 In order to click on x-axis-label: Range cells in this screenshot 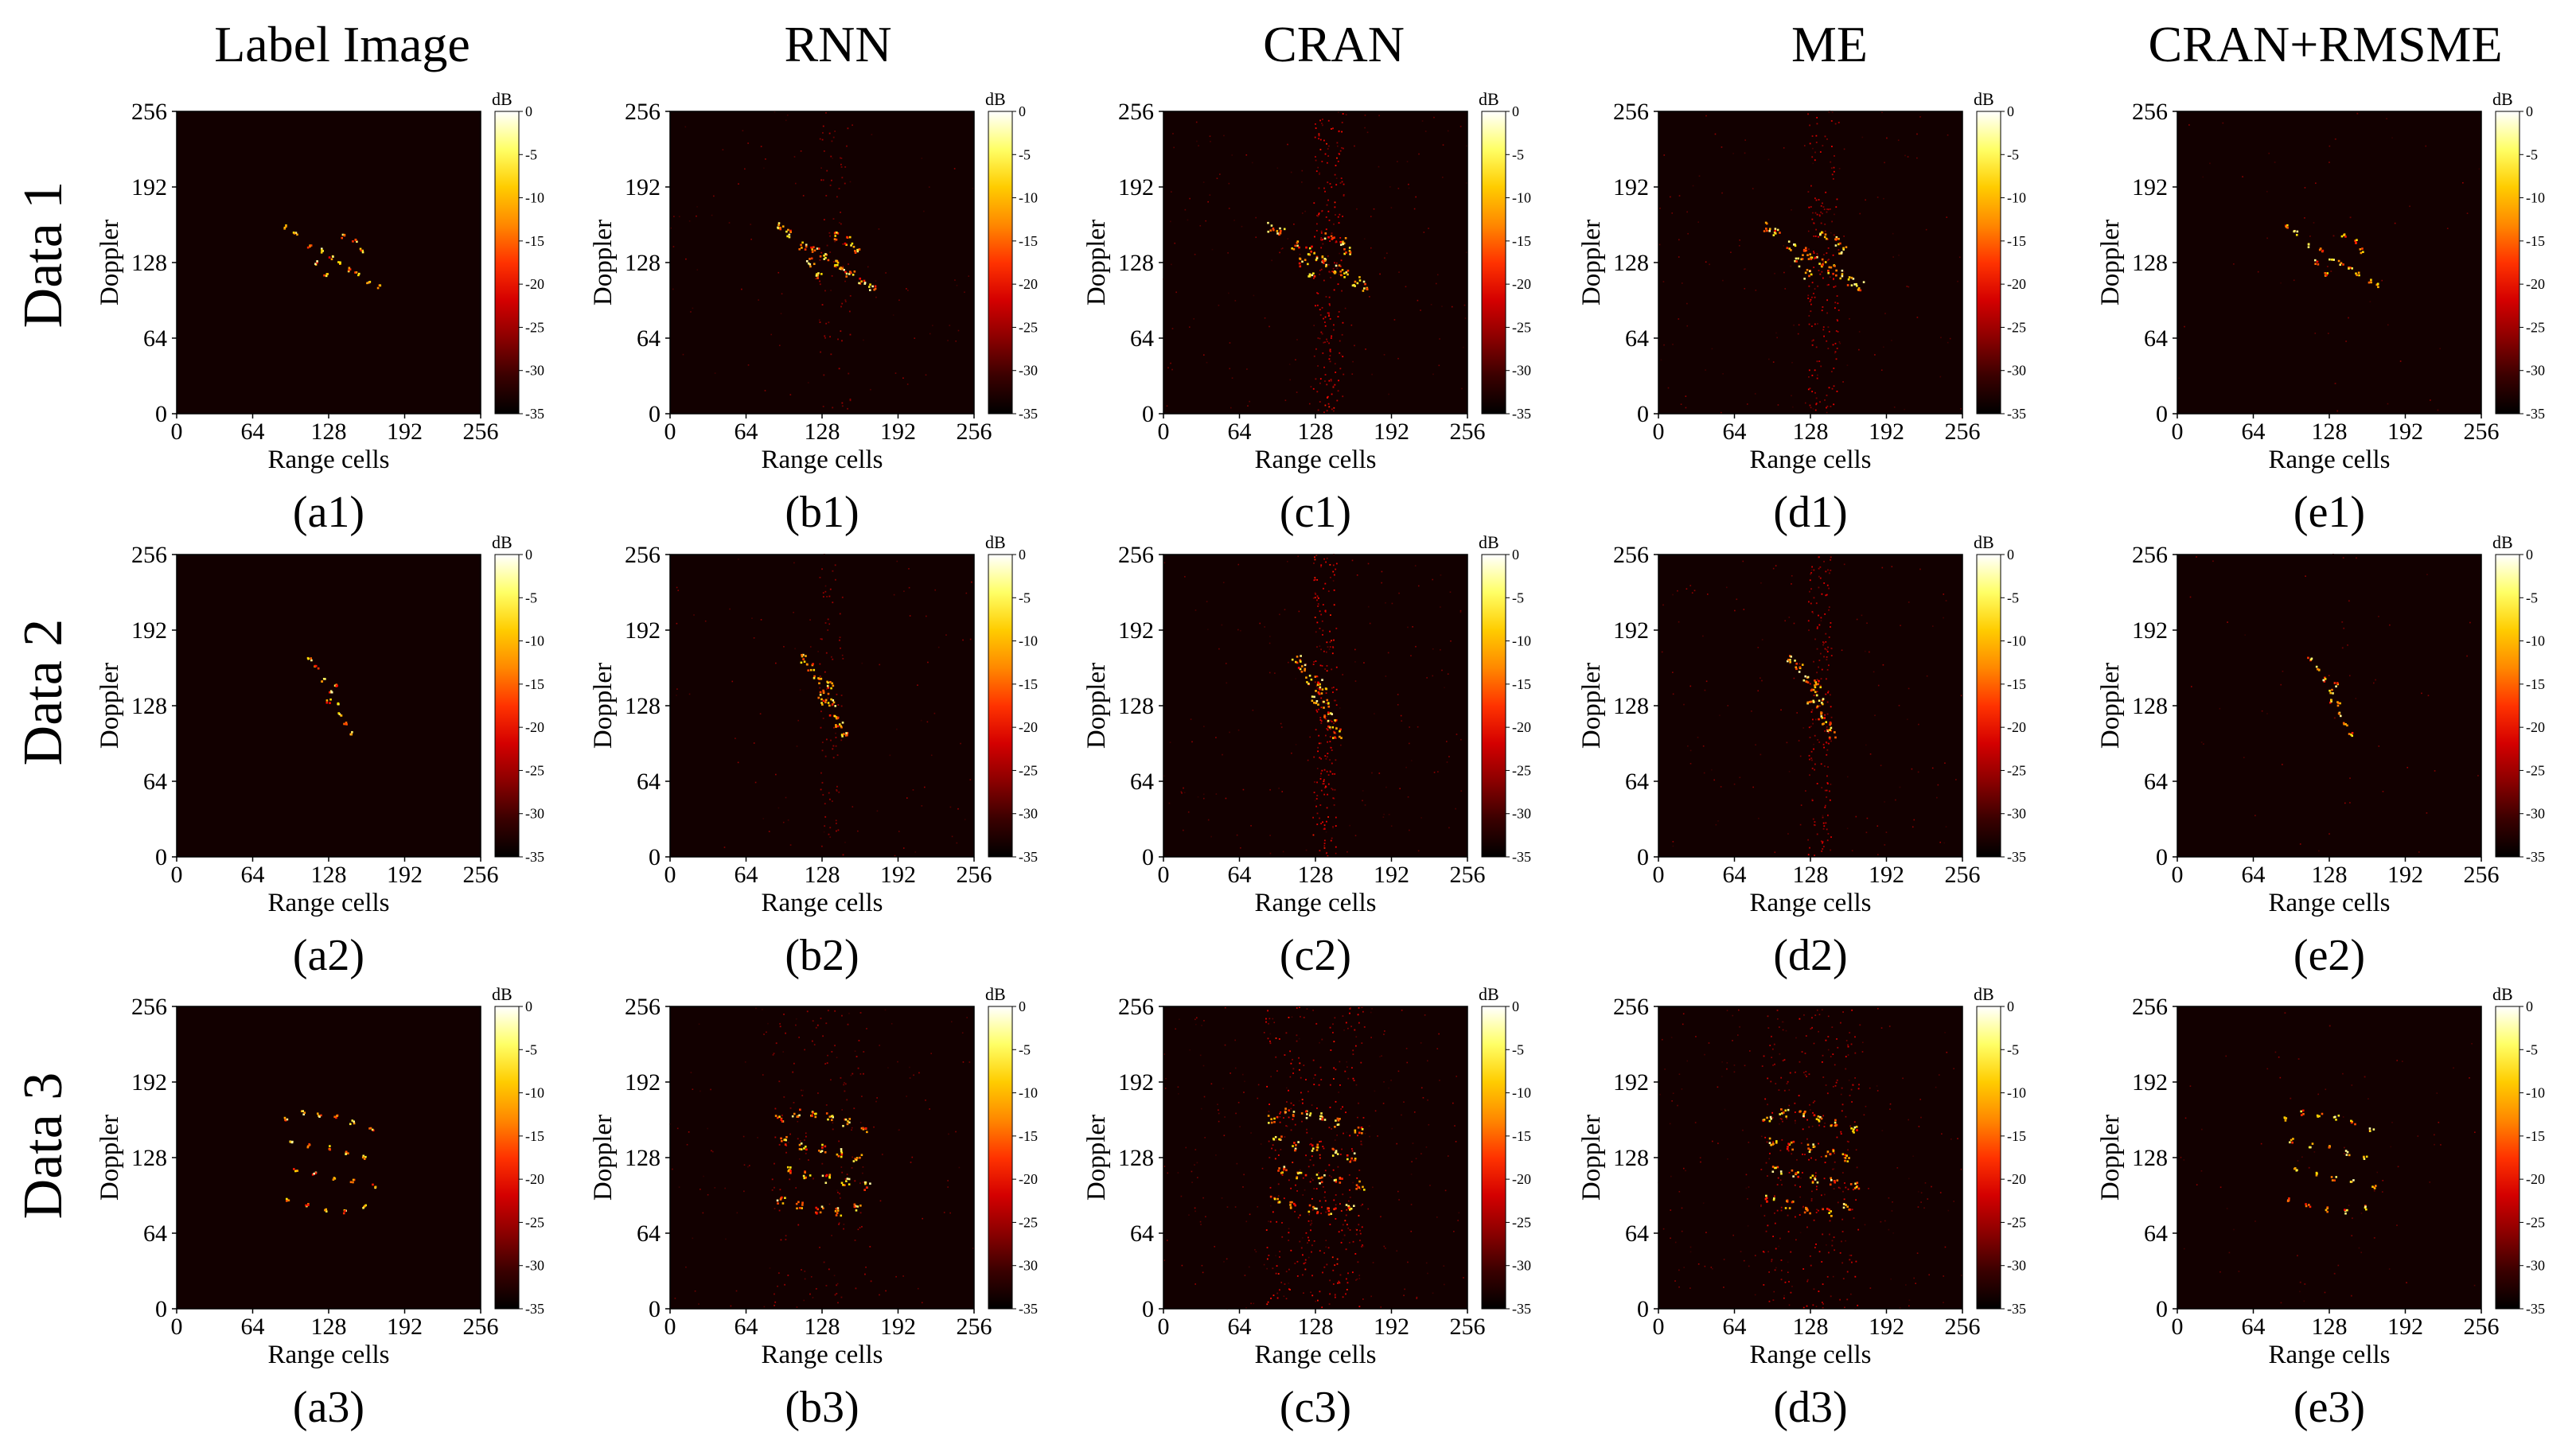, I will do `click(1315, 460)`.